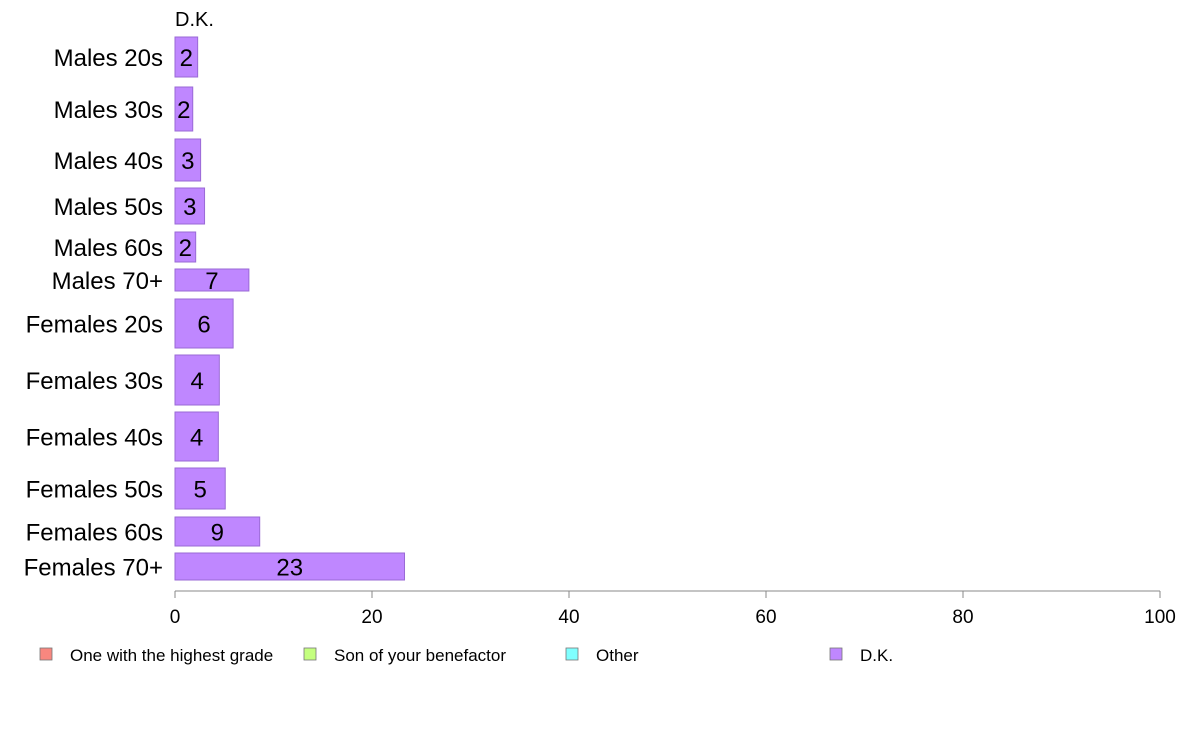 The width and height of the screenshot is (1188, 736). I want to click on legend-label: D.K., so click(876, 655).